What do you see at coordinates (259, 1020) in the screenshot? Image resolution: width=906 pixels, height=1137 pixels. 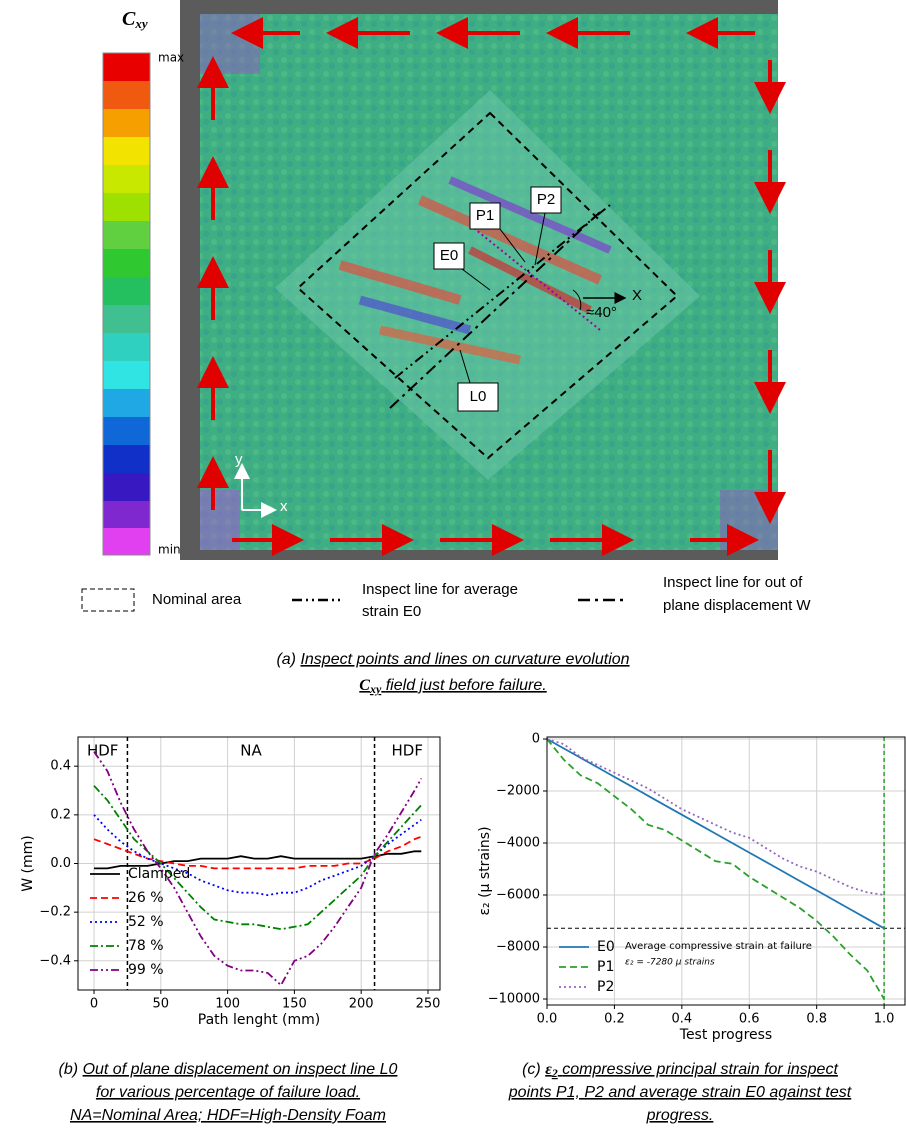 I see `x-axis-label: Path lenght (mm)` at bounding box center [259, 1020].